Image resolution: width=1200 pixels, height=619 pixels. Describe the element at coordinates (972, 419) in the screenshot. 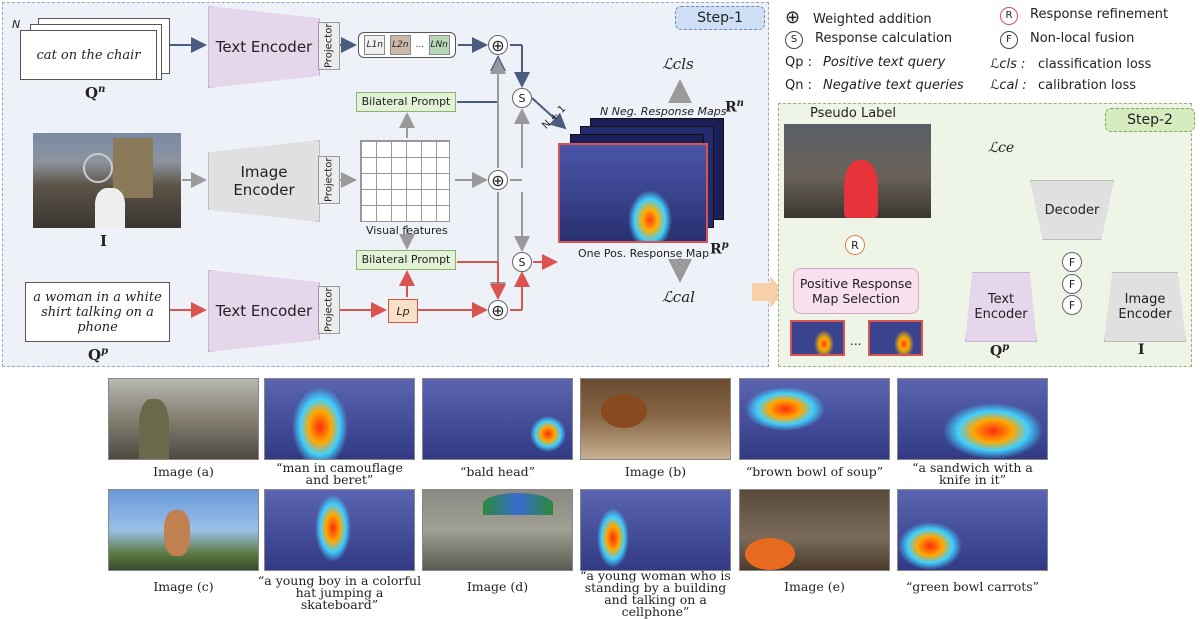

I see `example-map-b2` at that location.